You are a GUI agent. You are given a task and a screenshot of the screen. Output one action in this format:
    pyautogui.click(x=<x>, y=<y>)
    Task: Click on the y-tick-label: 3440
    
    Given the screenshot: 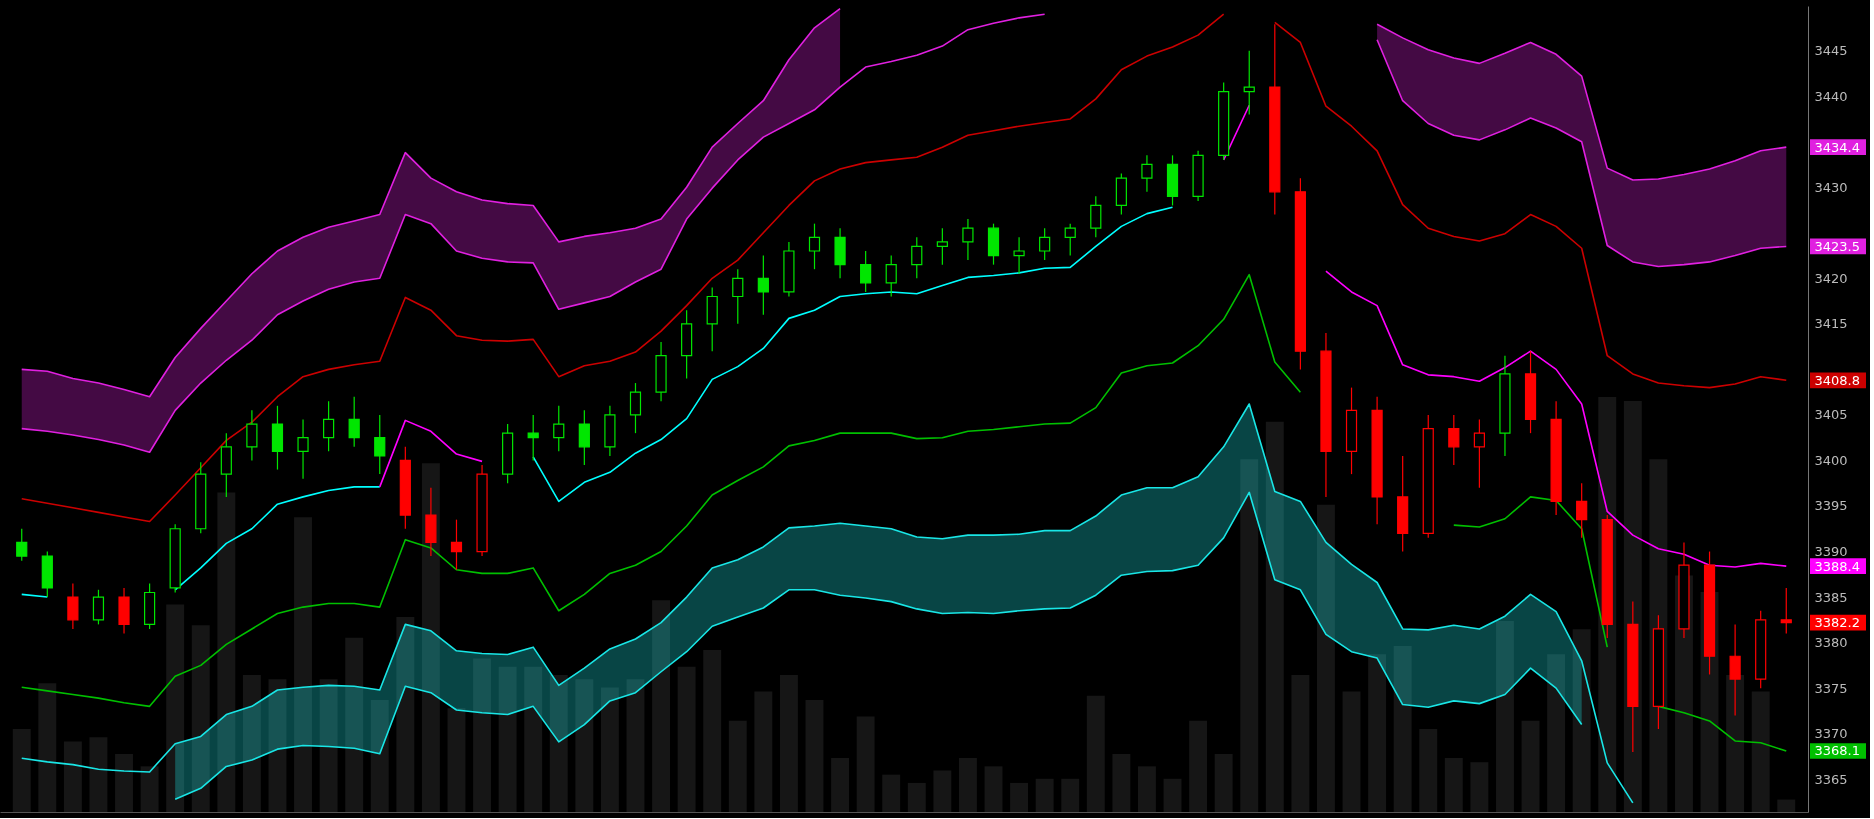 What is the action you would take?
    pyautogui.click(x=1831, y=96)
    